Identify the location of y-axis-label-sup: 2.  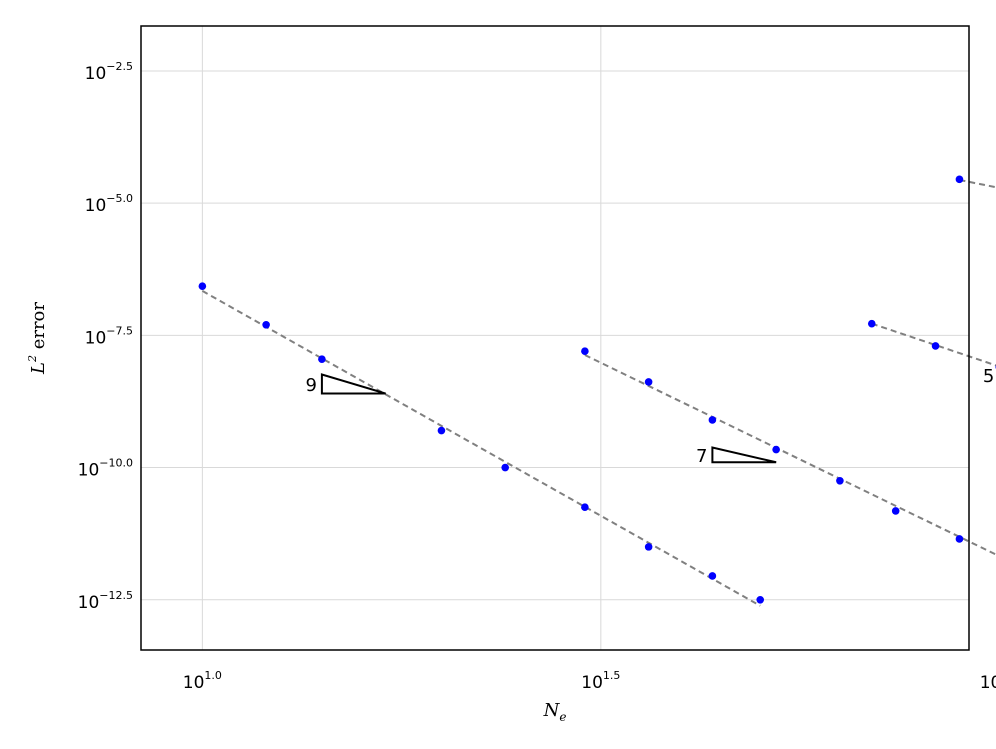
(32, 359).